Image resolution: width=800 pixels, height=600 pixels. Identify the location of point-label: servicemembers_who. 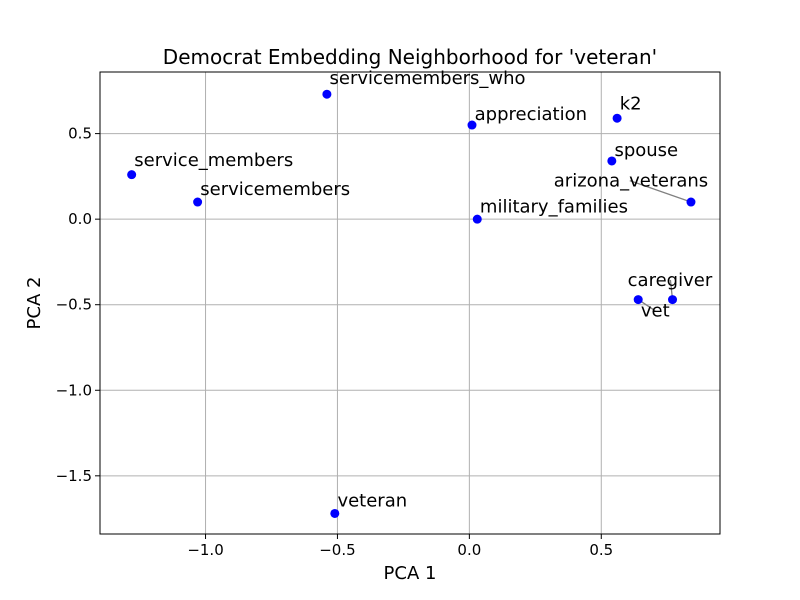
(428, 78).